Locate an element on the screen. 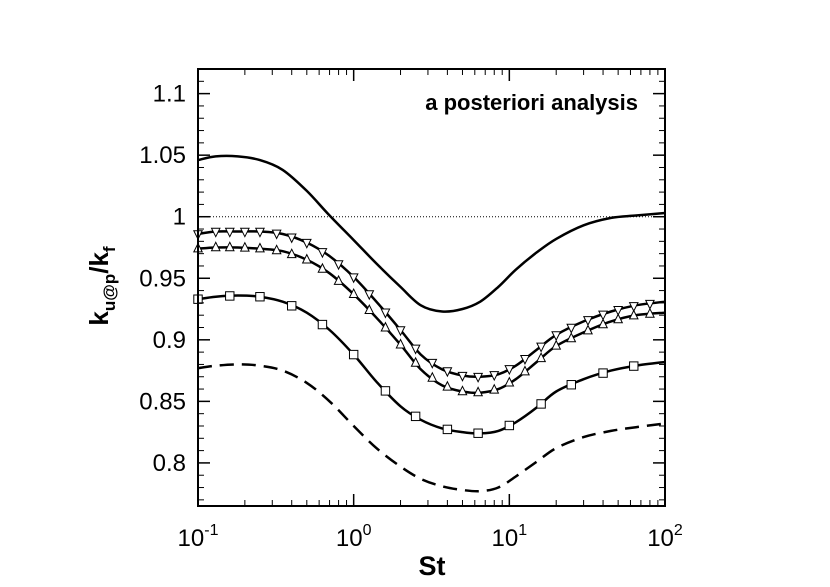 The height and width of the screenshot is (587, 830). y-axis-label: ku@p/kf is located at coordinates (101, 286).